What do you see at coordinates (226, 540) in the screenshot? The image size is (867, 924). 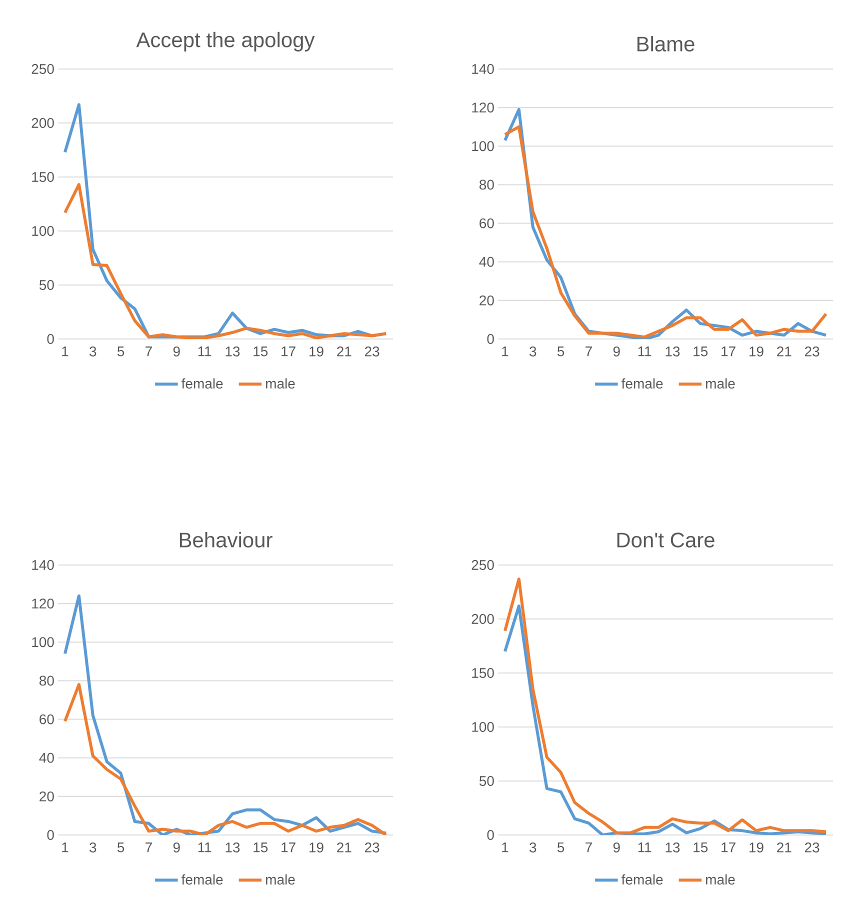 I see `chart-title: Behaviour` at bounding box center [226, 540].